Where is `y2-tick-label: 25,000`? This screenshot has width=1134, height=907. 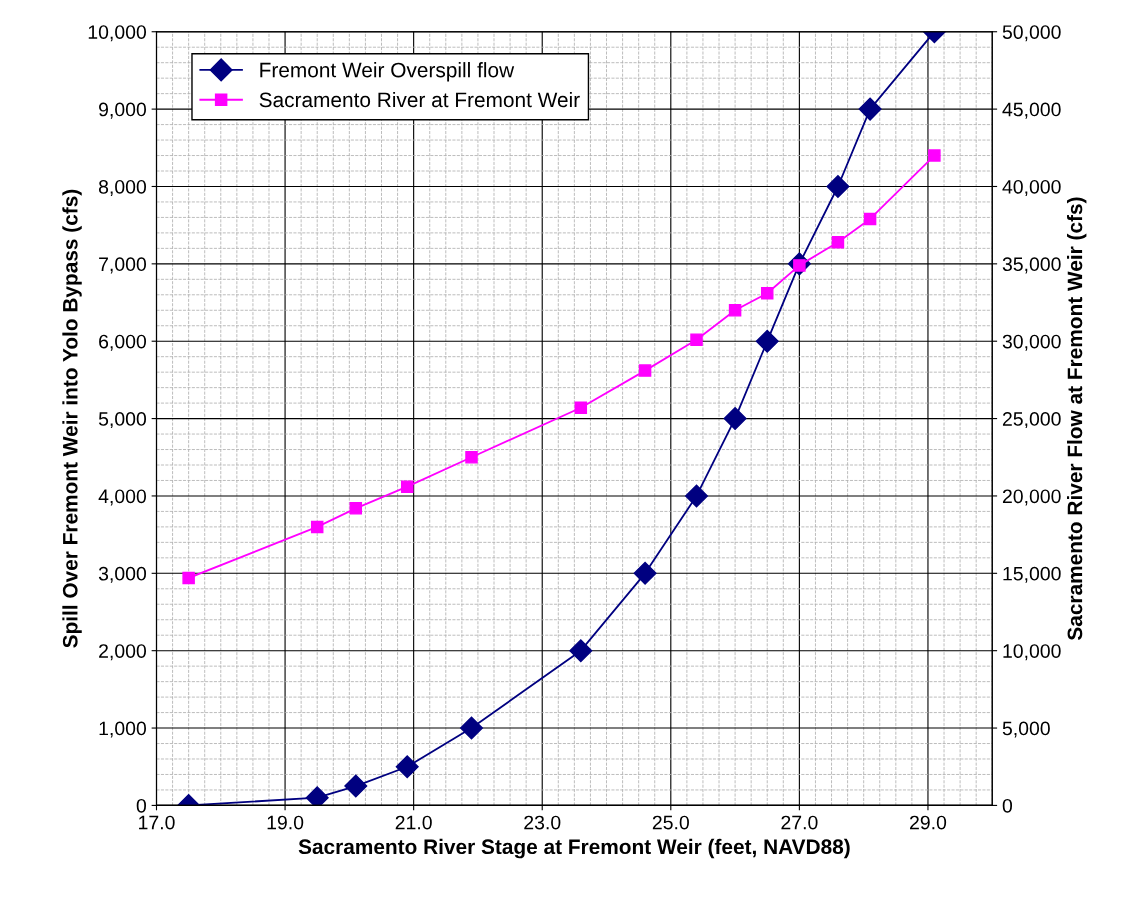 y2-tick-label: 25,000 is located at coordinates (1031, 420).